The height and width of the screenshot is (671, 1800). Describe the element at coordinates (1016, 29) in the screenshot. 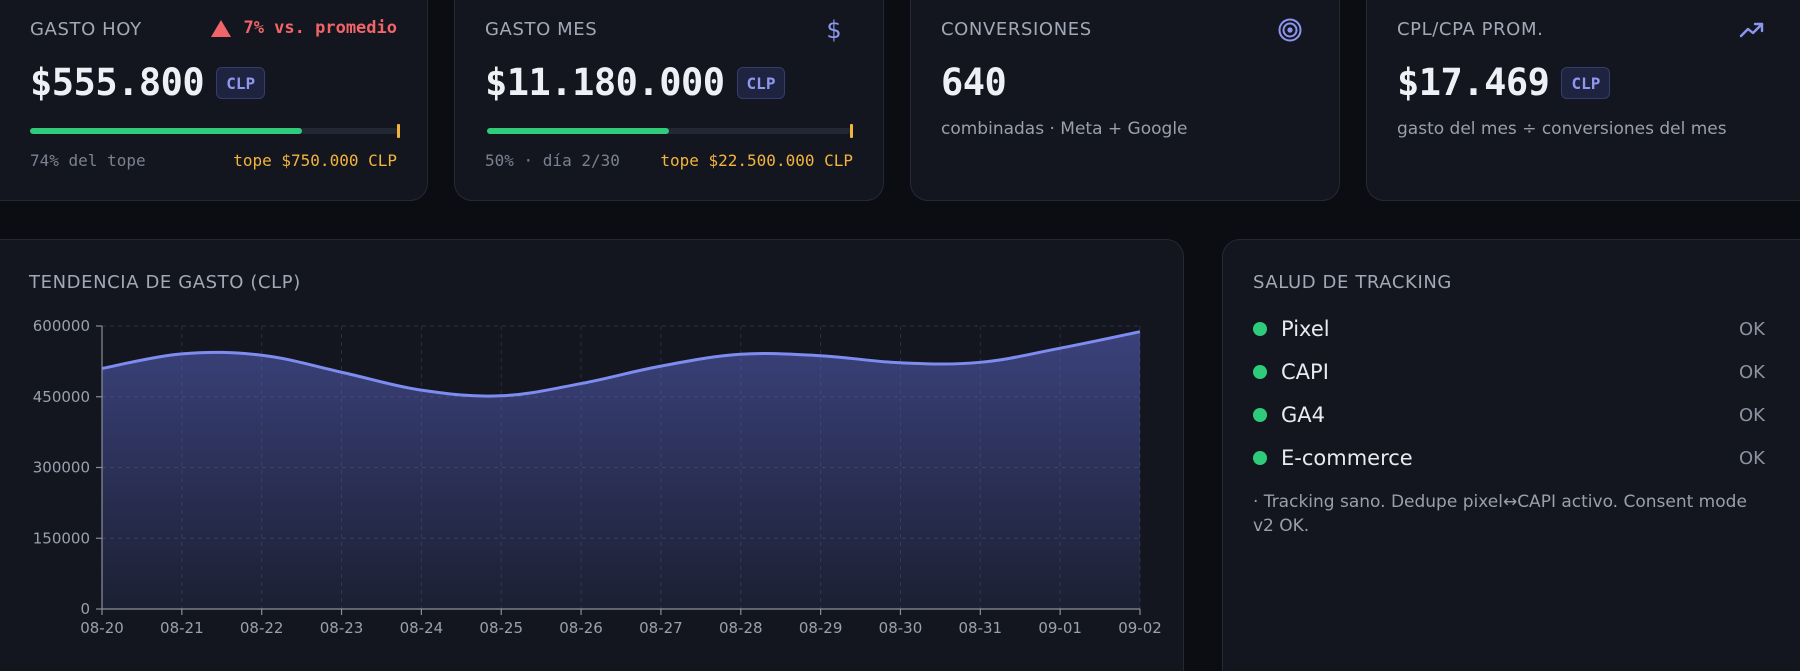

I see `kpi-label: CONVERSIONES` at that location.